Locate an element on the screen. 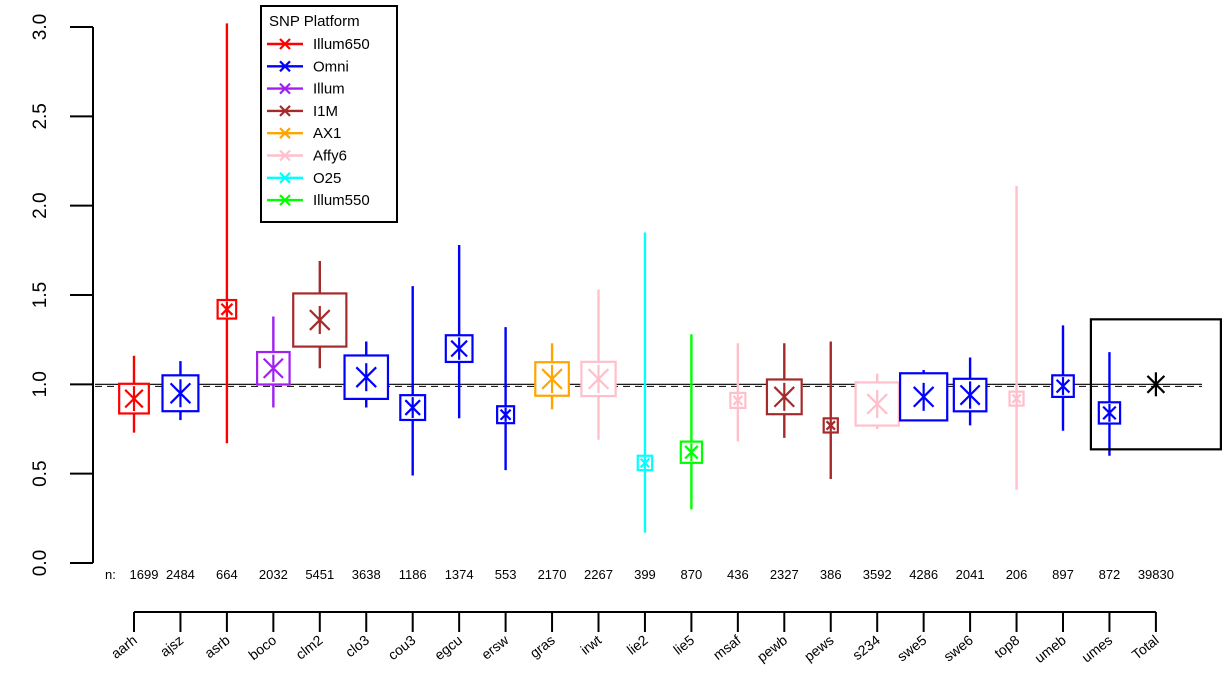 The image size is (1232, 673). legend-label: Illum550 is located at coordinates (341, 200).